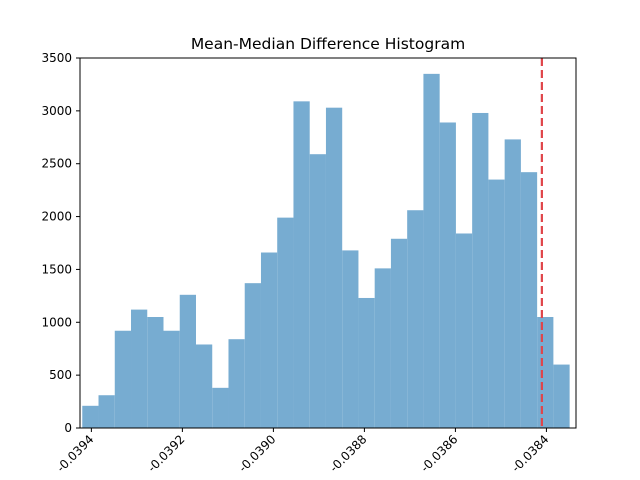  What do you see at coordinates (56, 322) in the screenshot?
I see `y-tick-label: 1000` at bounding box center [56, 322].